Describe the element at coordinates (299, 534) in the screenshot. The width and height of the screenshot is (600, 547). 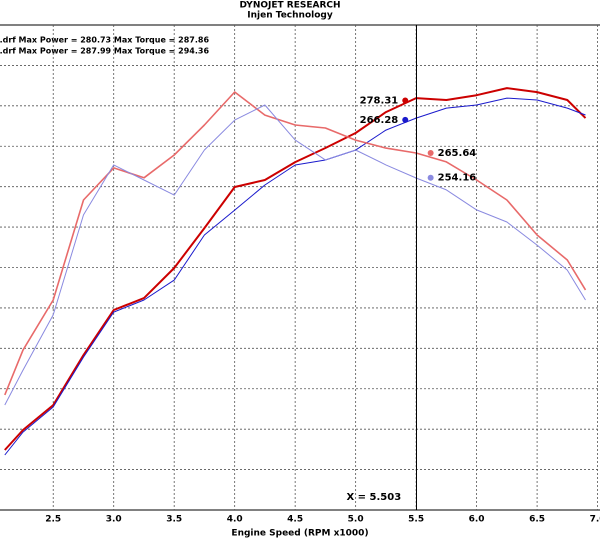
I see `x-axis-label: Engine Speed (RPM x1000)` at that location.